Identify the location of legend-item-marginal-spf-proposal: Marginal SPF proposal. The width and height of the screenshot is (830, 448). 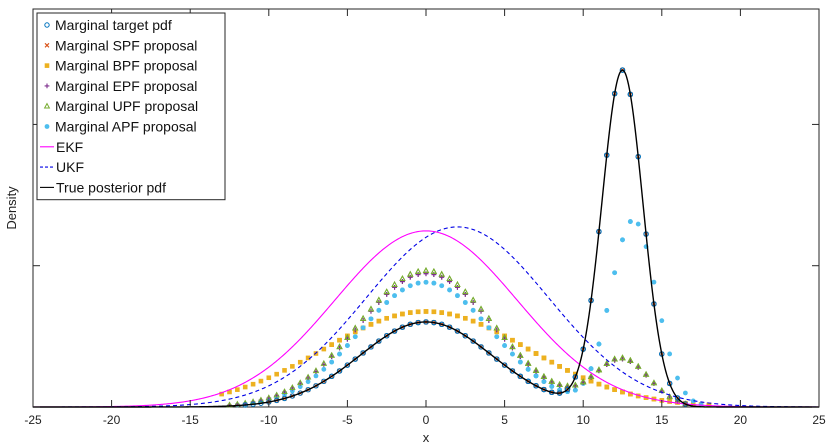
(120, 45).